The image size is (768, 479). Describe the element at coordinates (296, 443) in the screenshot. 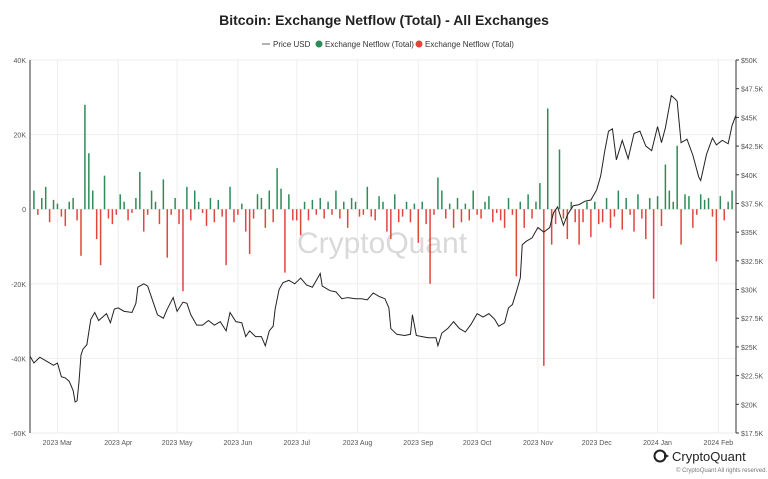

I see `x-tick-label: 2023 Jul` at that location.